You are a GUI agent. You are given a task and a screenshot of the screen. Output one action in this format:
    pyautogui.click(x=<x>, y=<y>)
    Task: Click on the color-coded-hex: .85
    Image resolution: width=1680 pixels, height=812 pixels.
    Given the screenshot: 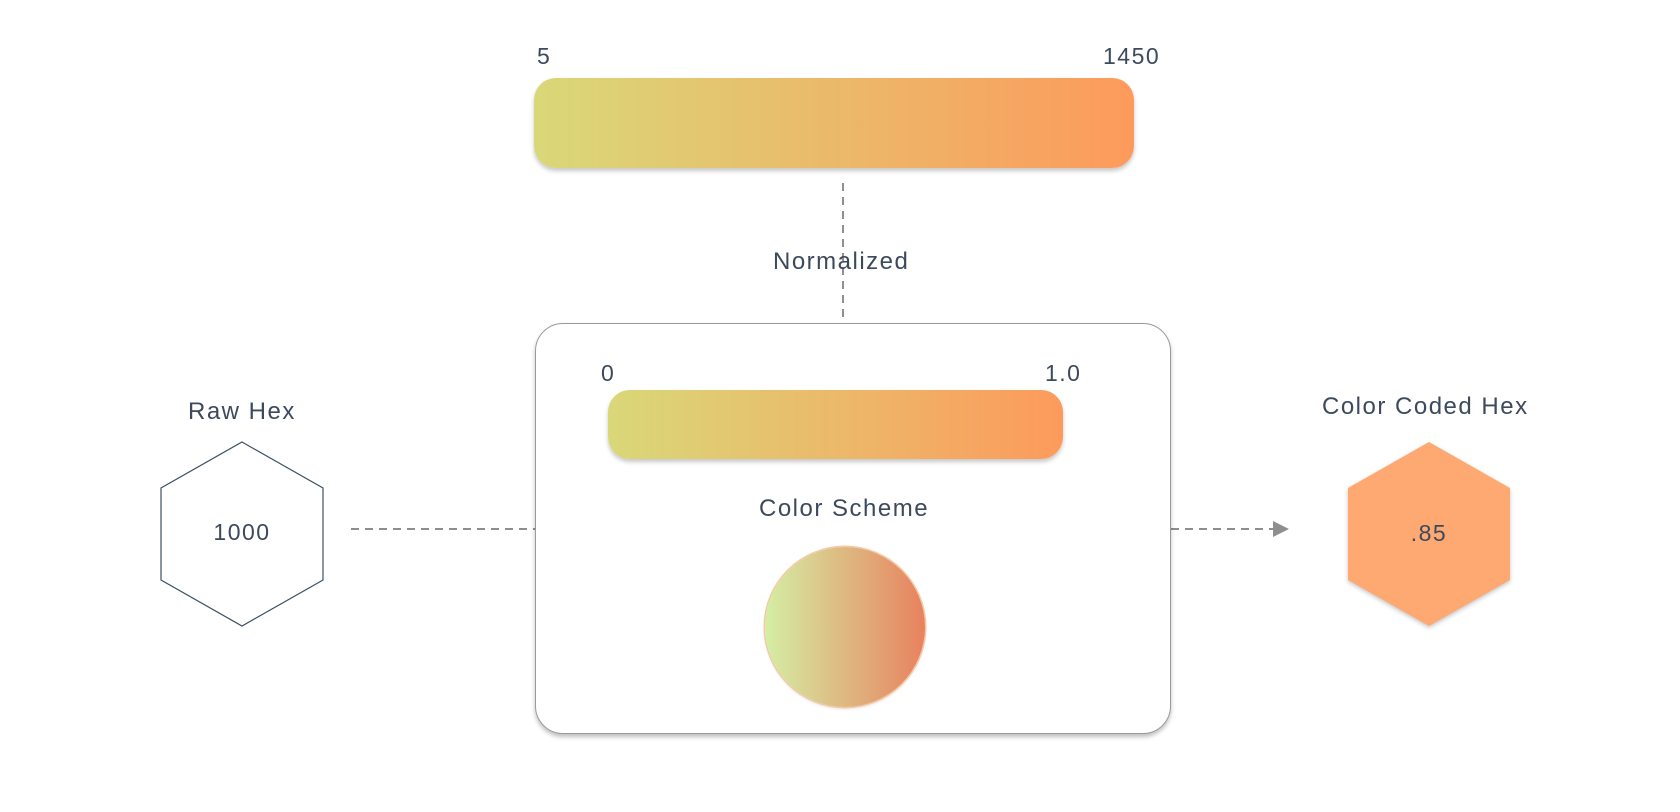 What is the action you would take?
    pyautogui.click(x=1429, y=534)
    